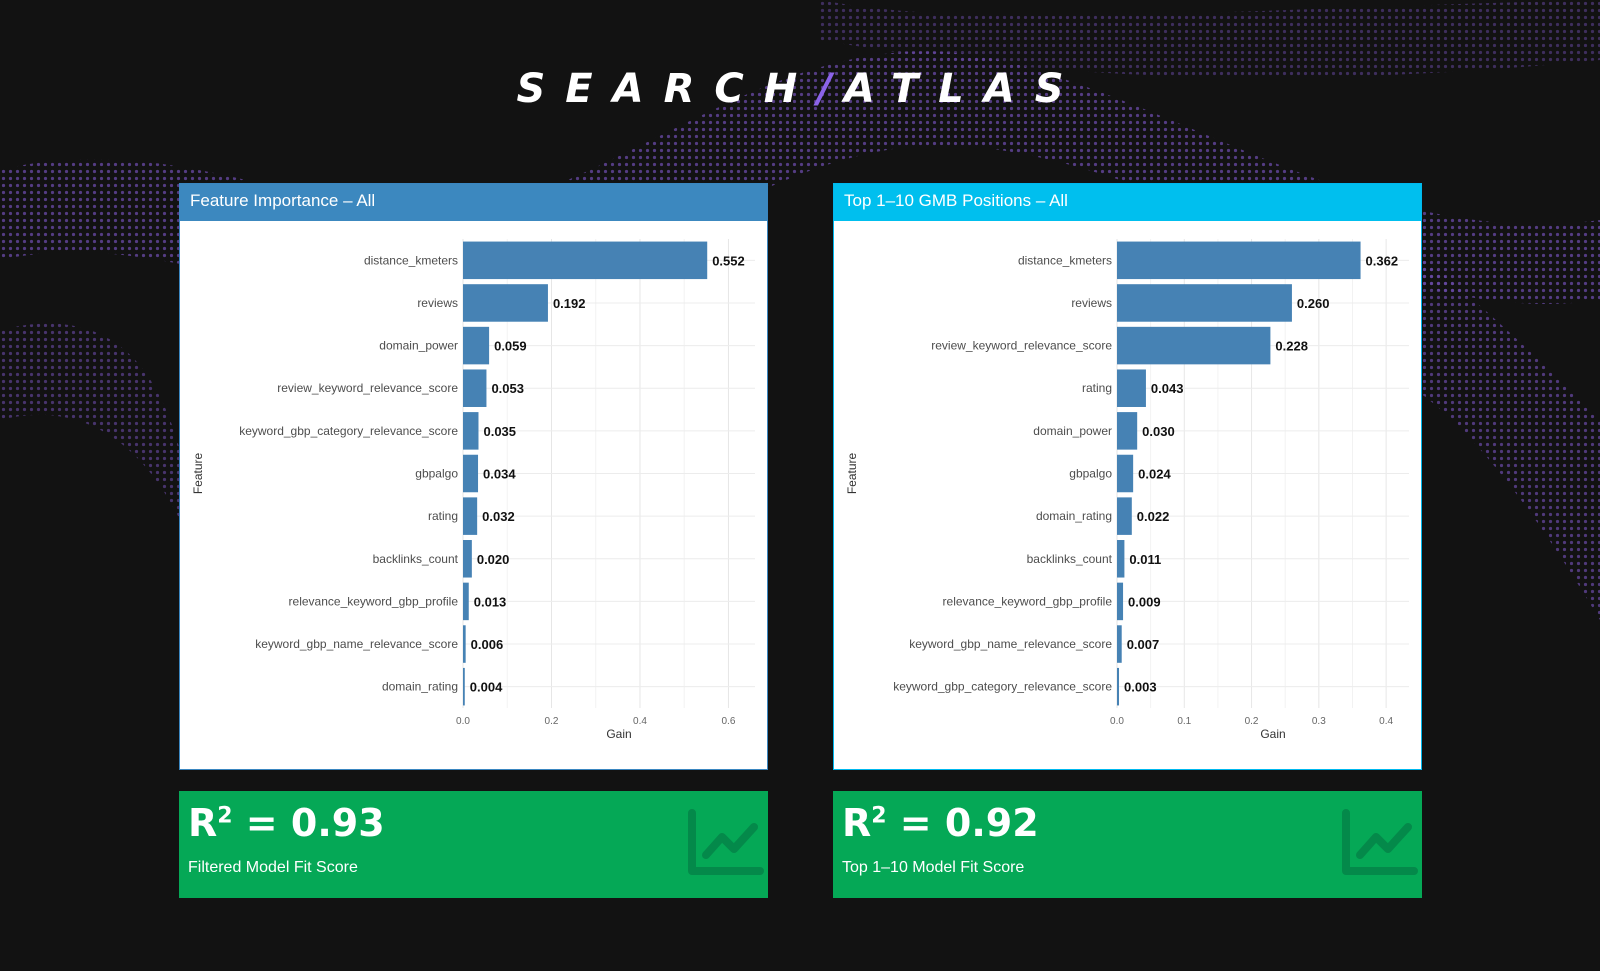  What do you see at coordinates (940, 823) in the screenshot?
I see `r-squared-value: R2 = 0.92` at bounding box center [940, 823].